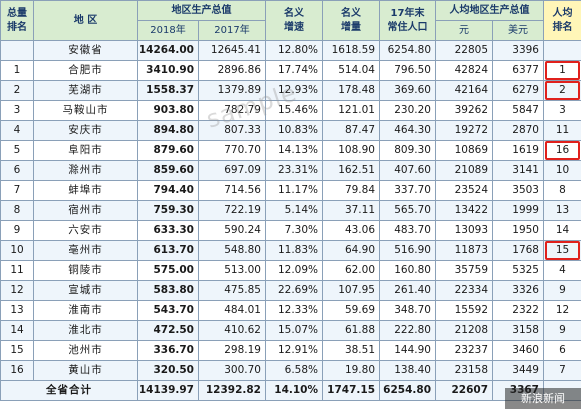 Image resolution: width=581 pixels, height=409 pixels. I want to click on cell-usd: 5847, so click(518, 110).